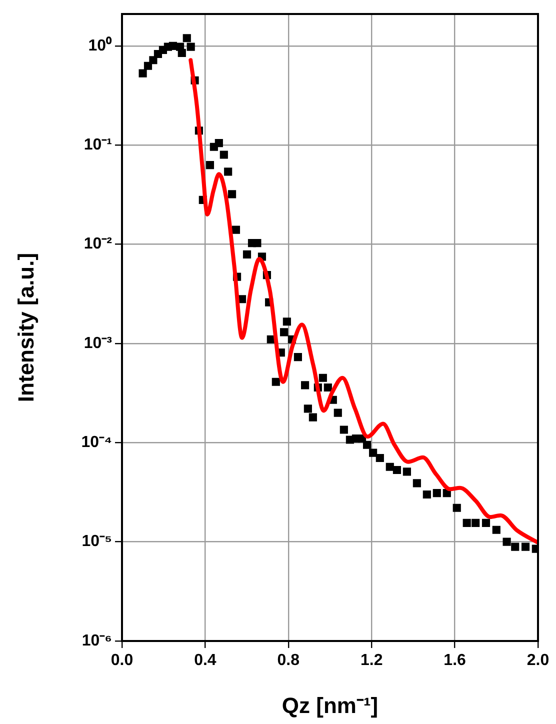 The width and height of the screenshot is (556, 724). I want to click on y-tick-label: 10⁻⁴, so click(96, 443).